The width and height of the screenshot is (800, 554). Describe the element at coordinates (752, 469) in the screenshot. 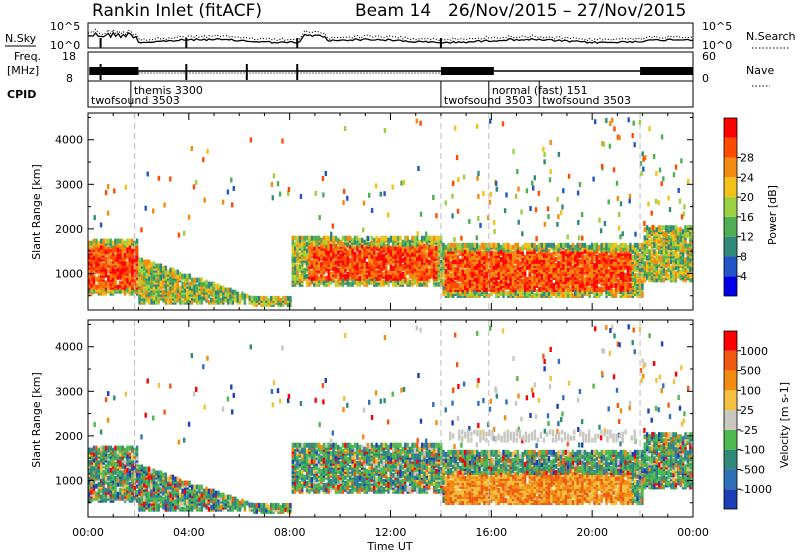

I see `velocity-colorbar-tick-label: -500` at that location.